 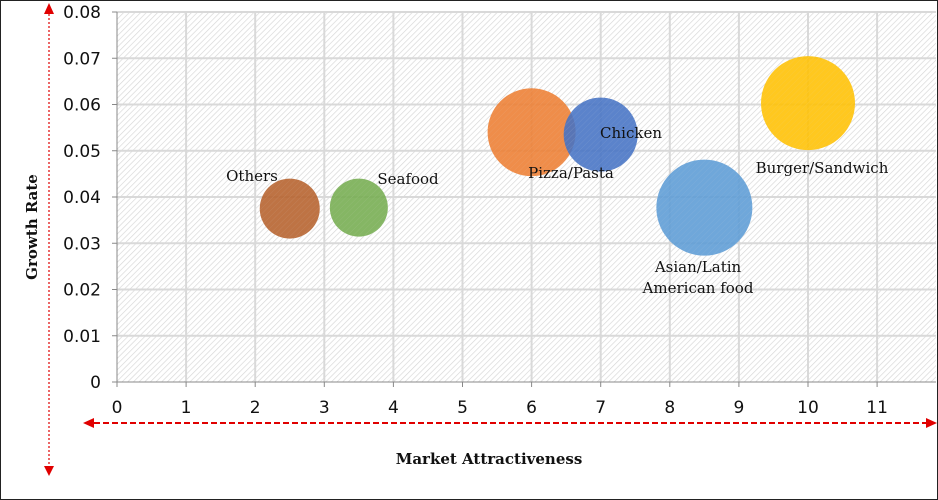 I want to click on bubble-label: Seafood, so click(x=408, y=179).